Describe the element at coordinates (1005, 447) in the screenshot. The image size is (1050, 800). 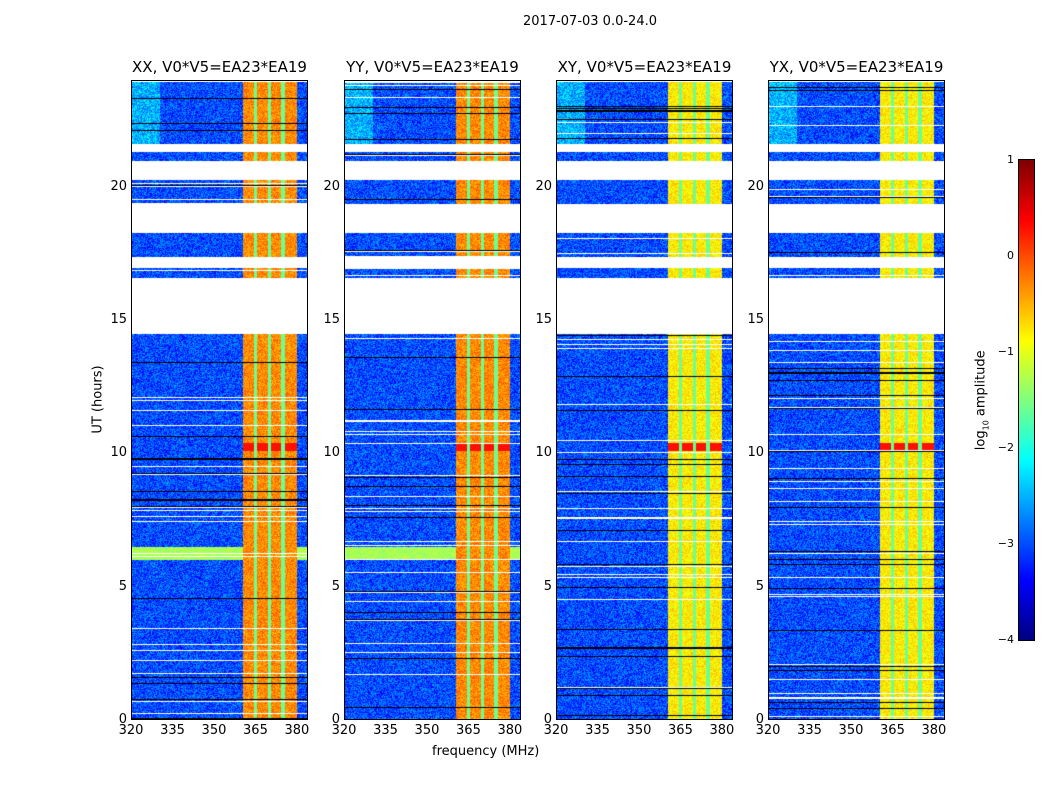
I see `colorbar-tick-label: −2` at that location.